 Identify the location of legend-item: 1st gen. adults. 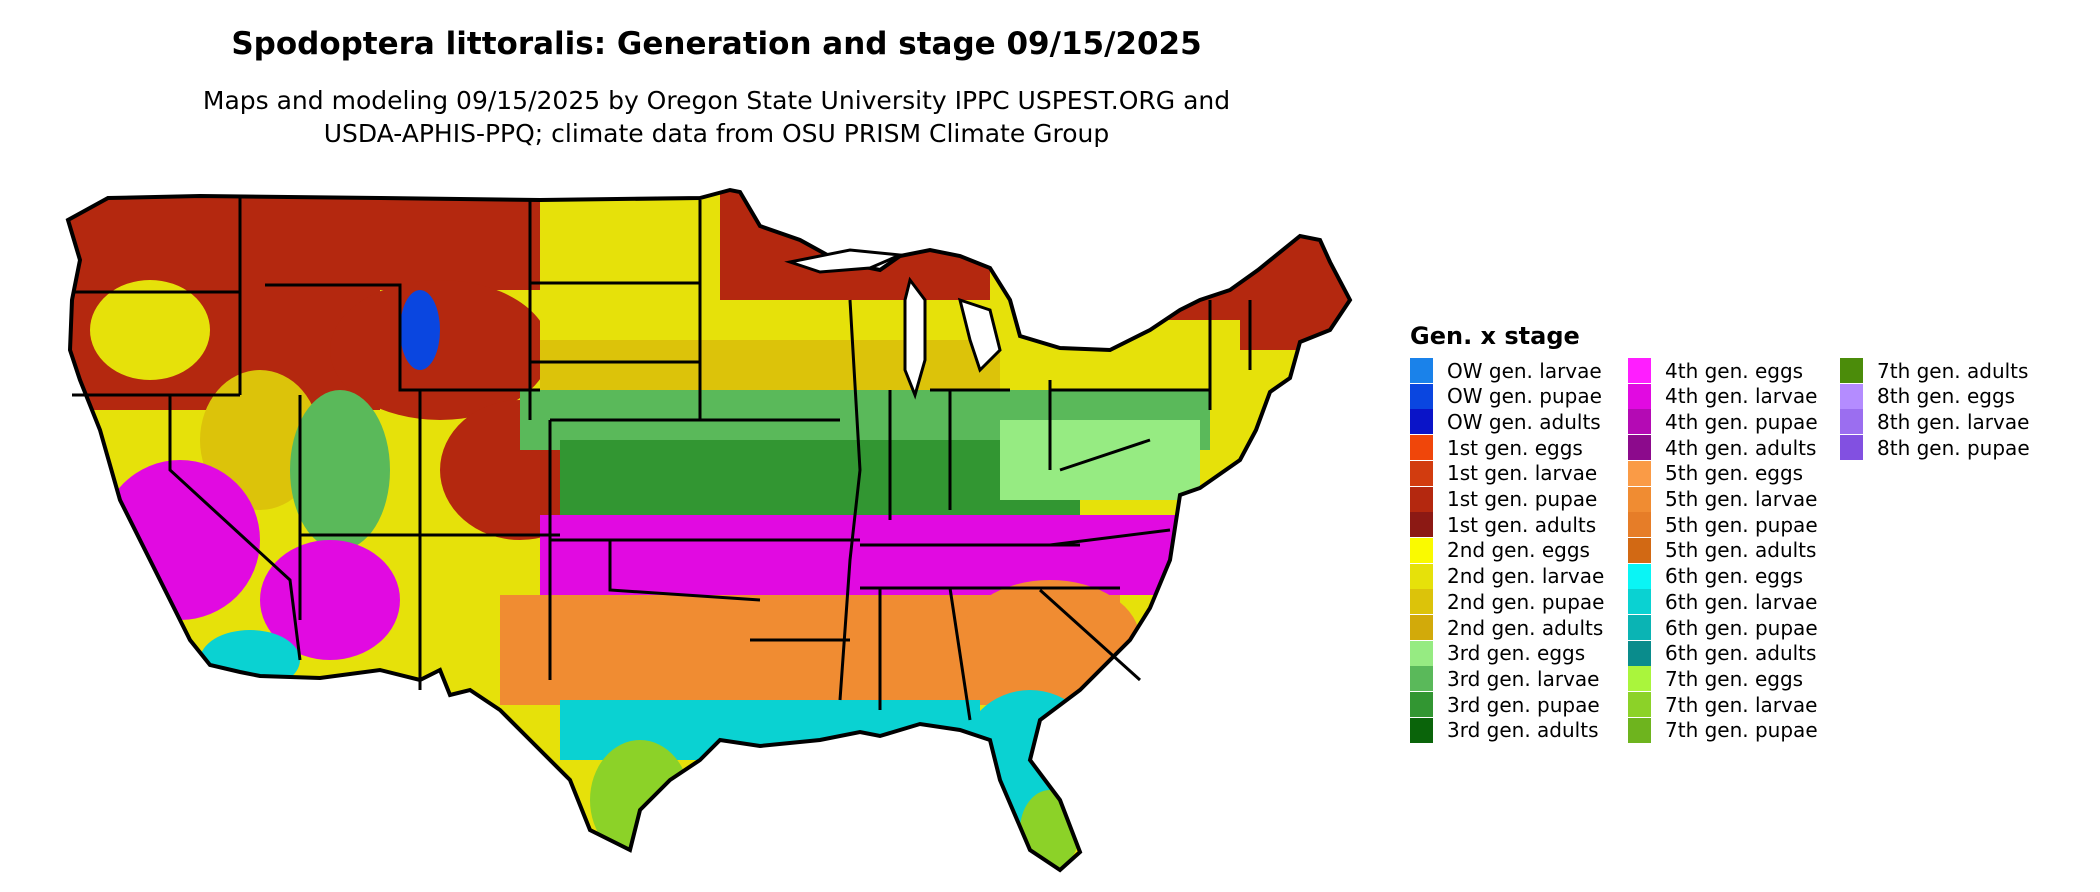
(1503, 525).